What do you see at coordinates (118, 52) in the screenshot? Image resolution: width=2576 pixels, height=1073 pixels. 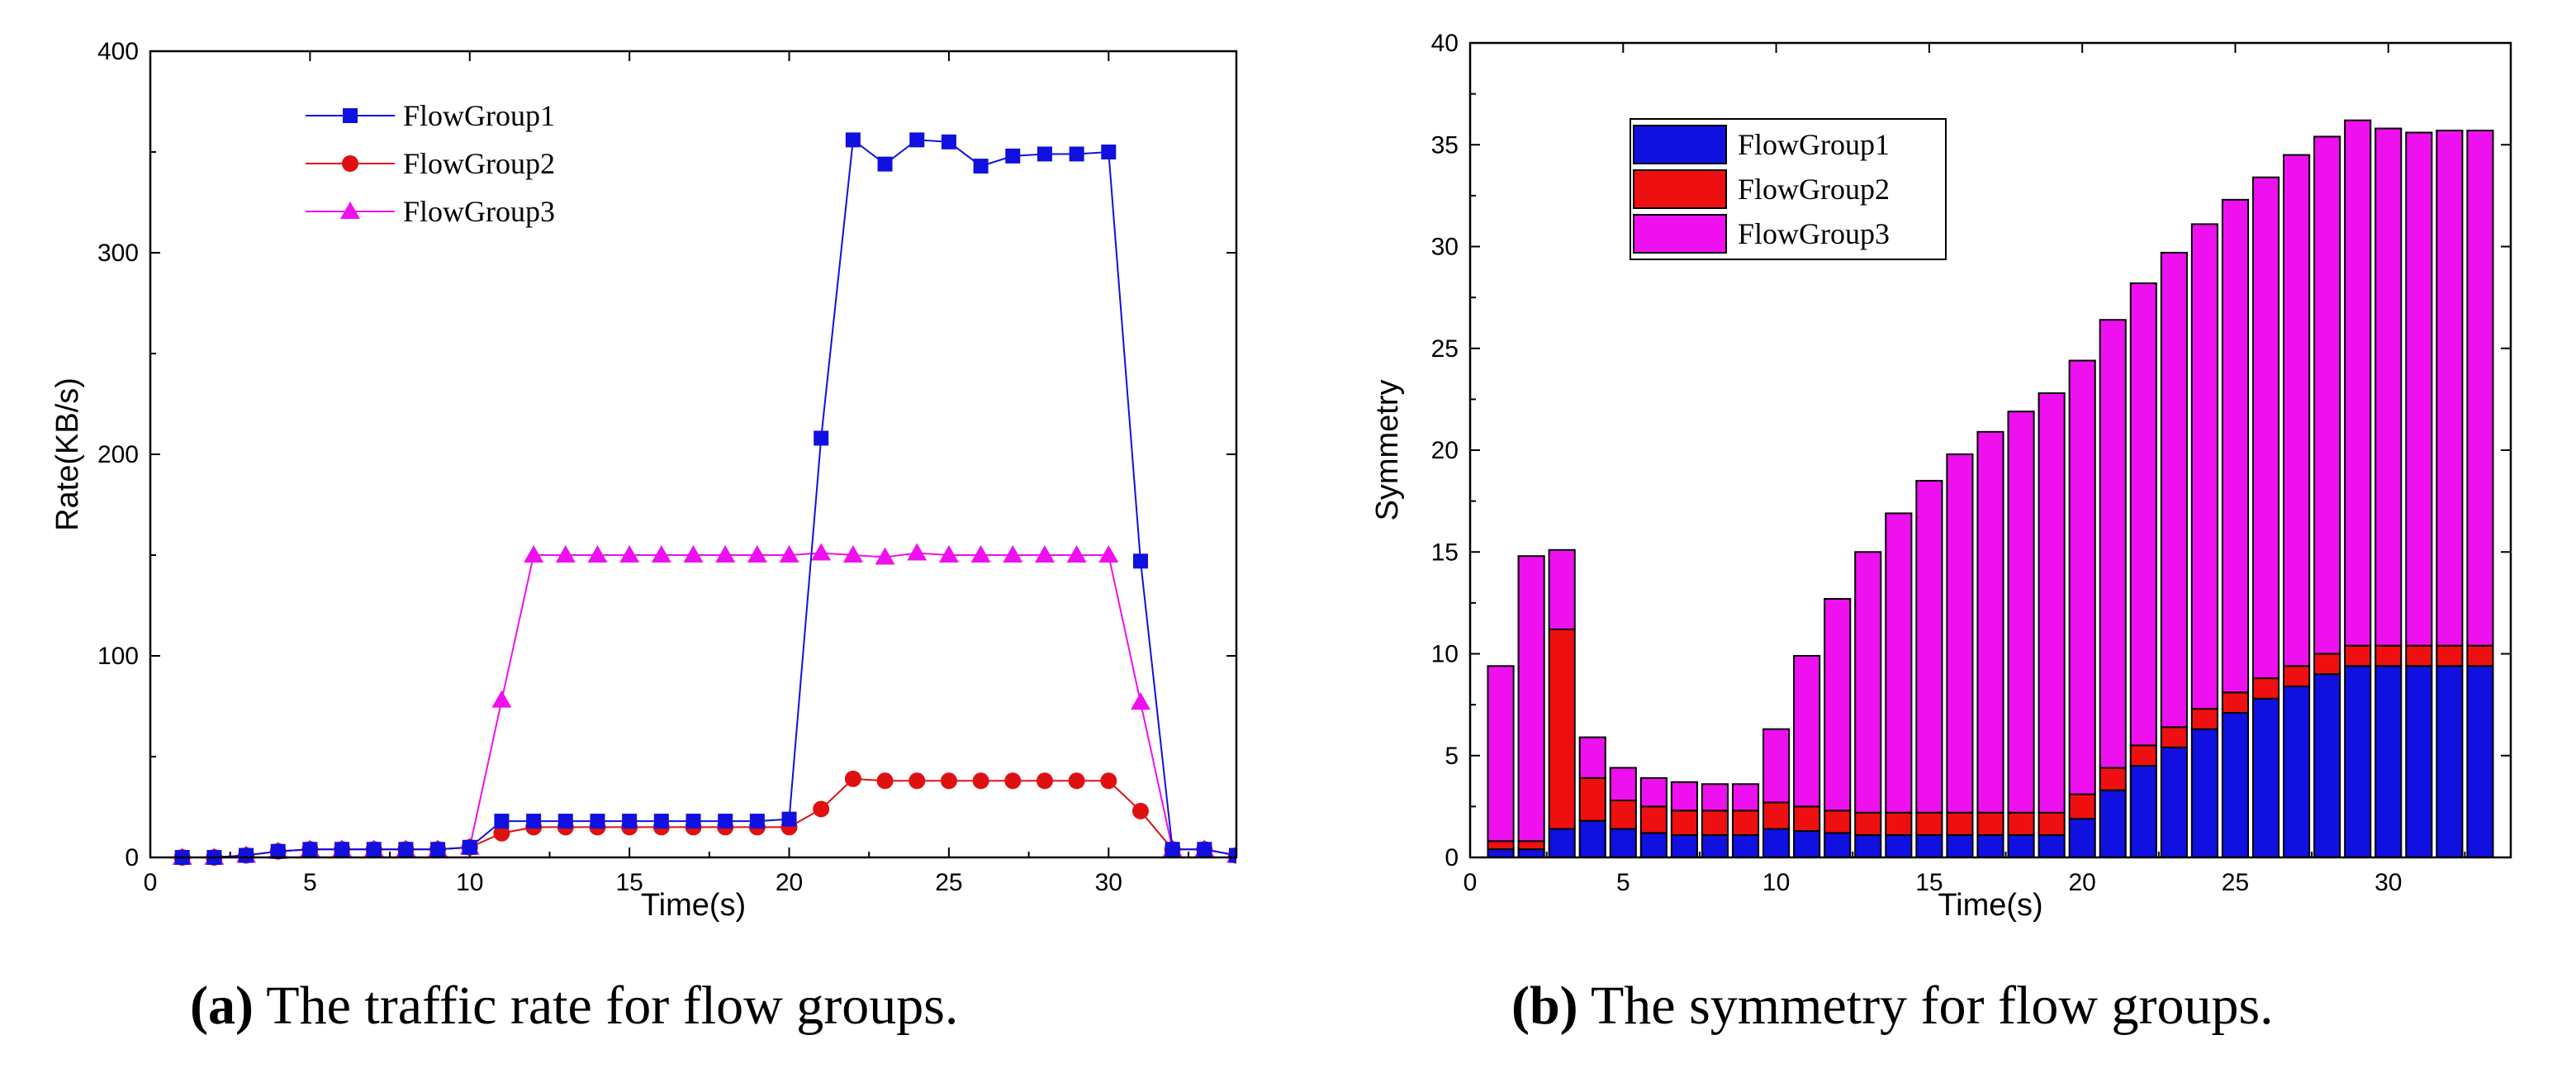 I see `y-tick-label: 400` at bounding box center [118, 52].